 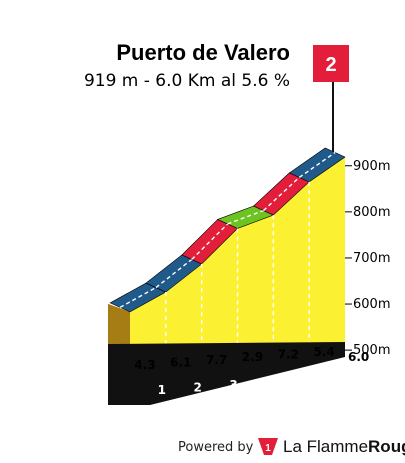 I want to click on altitude-tick-label-900: 900m, so click(x=371, y=166).